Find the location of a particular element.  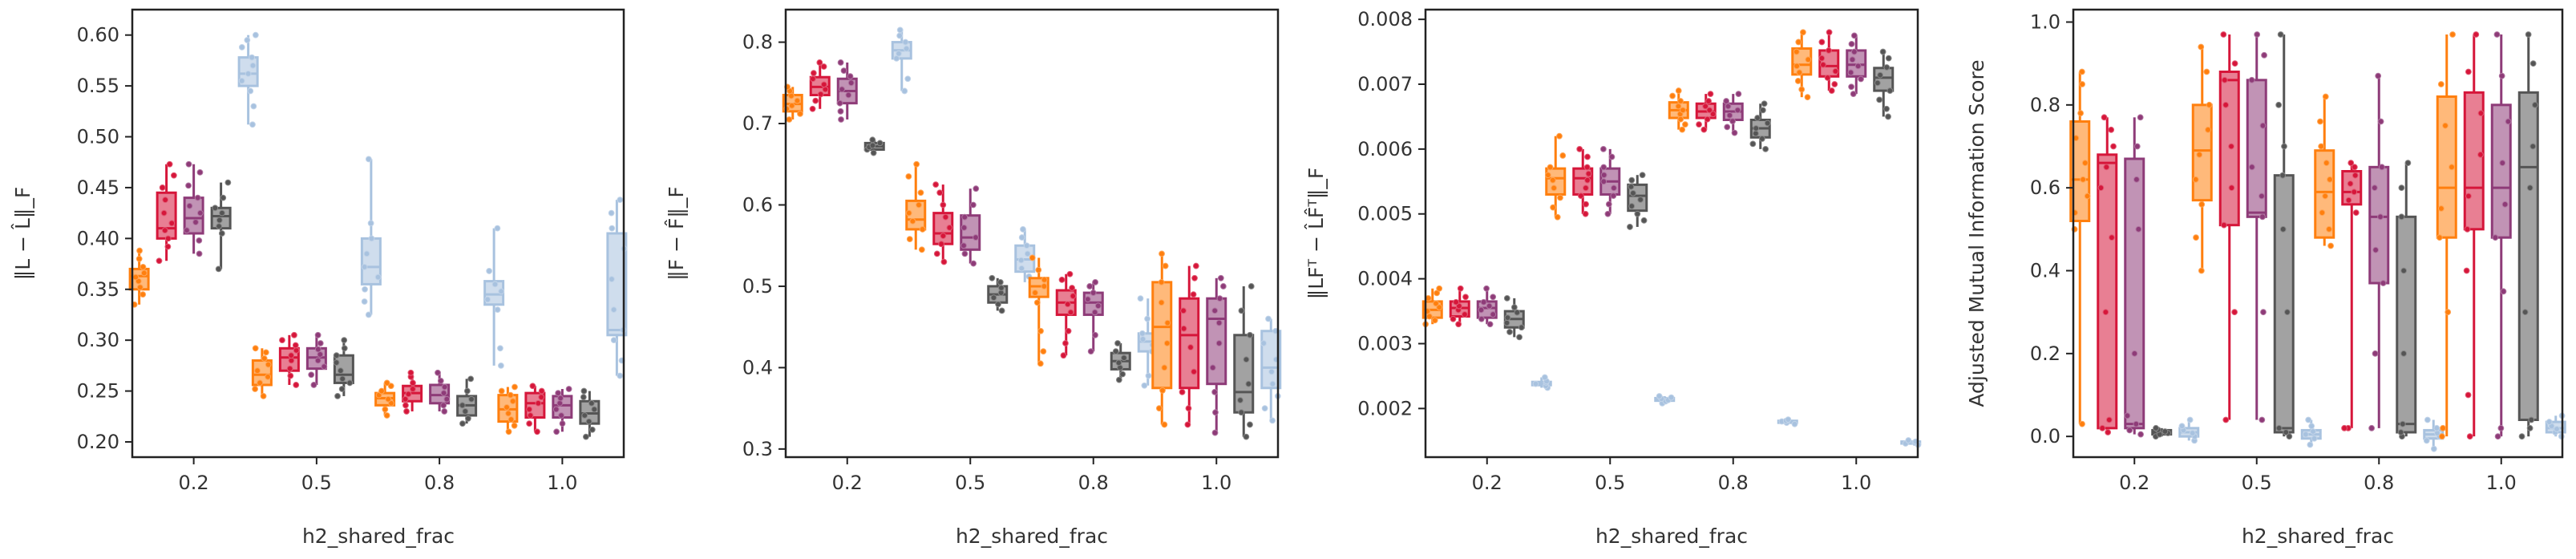

y-tick-label: 0.002 is located at coordinates (1385, 408).